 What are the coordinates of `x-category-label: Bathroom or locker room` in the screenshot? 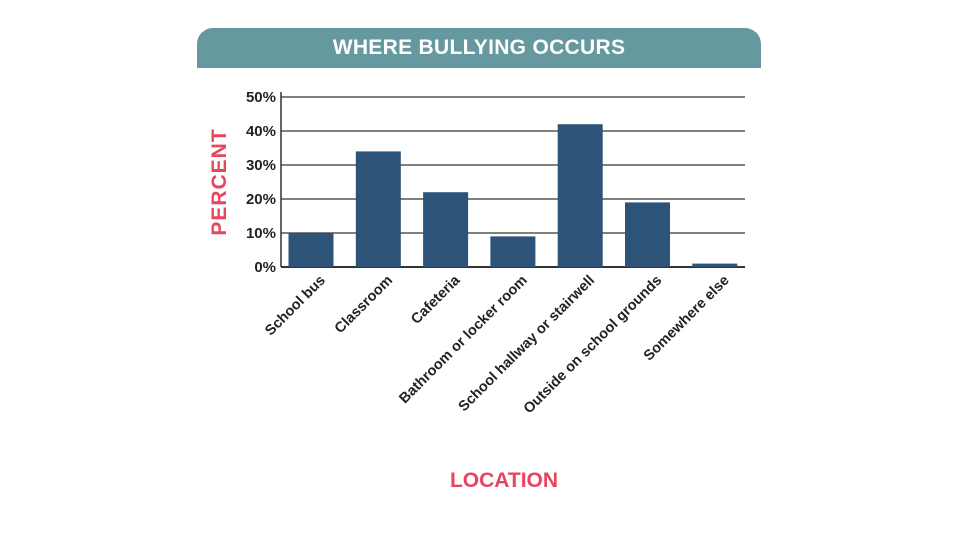 It's located at (463, 340).